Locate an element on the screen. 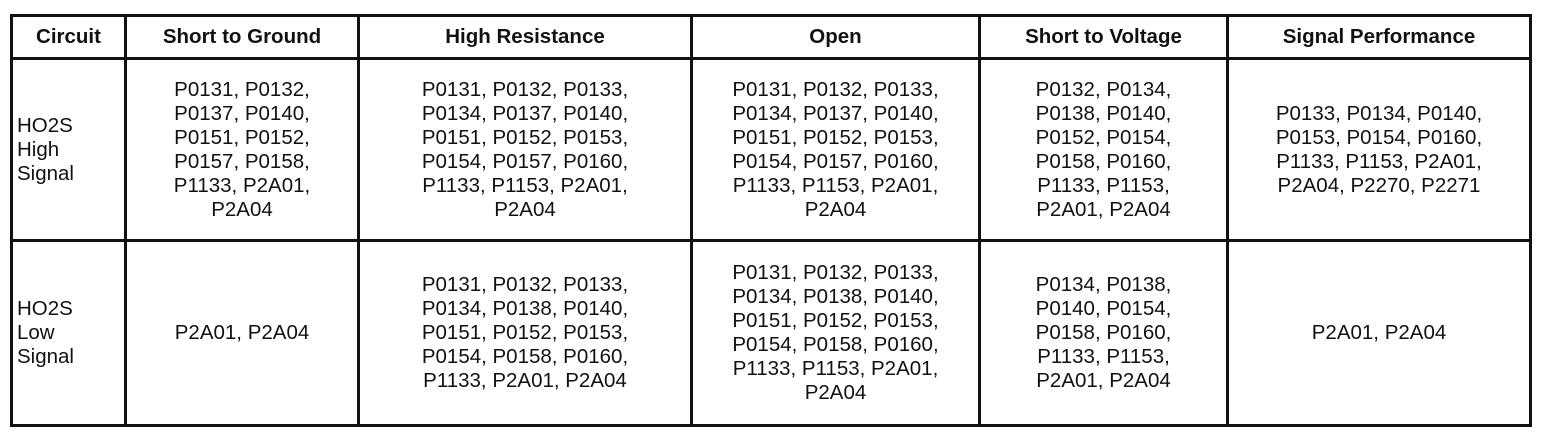 This screenshot has height=444, width=1568. header-circuit: Circuit is located at coordinates (68, 37).